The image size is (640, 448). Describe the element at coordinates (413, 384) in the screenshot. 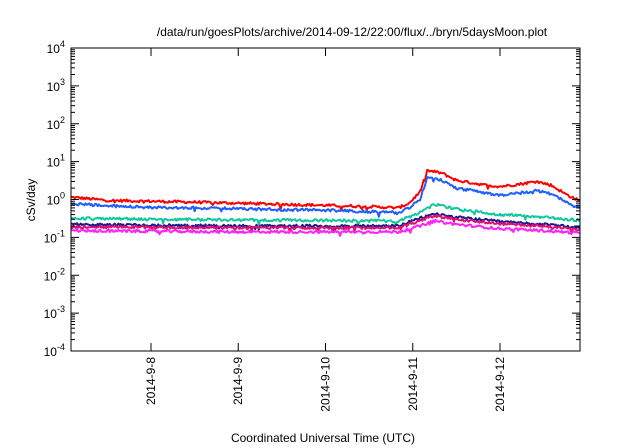

I see `x-tick-label: 2014-9-11` at that location.